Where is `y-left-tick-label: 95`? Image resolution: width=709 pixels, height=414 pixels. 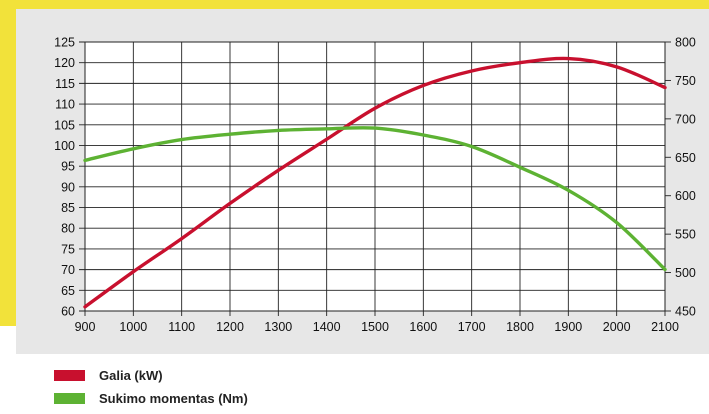
y-left-tick-label: 95 is located at coordinates (68, 167).